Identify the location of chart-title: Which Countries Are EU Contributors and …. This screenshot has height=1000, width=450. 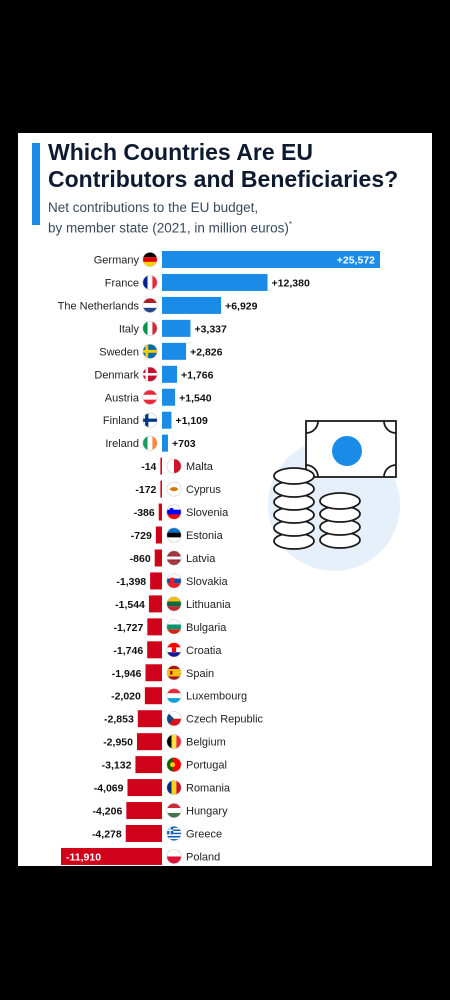
(223, 165).